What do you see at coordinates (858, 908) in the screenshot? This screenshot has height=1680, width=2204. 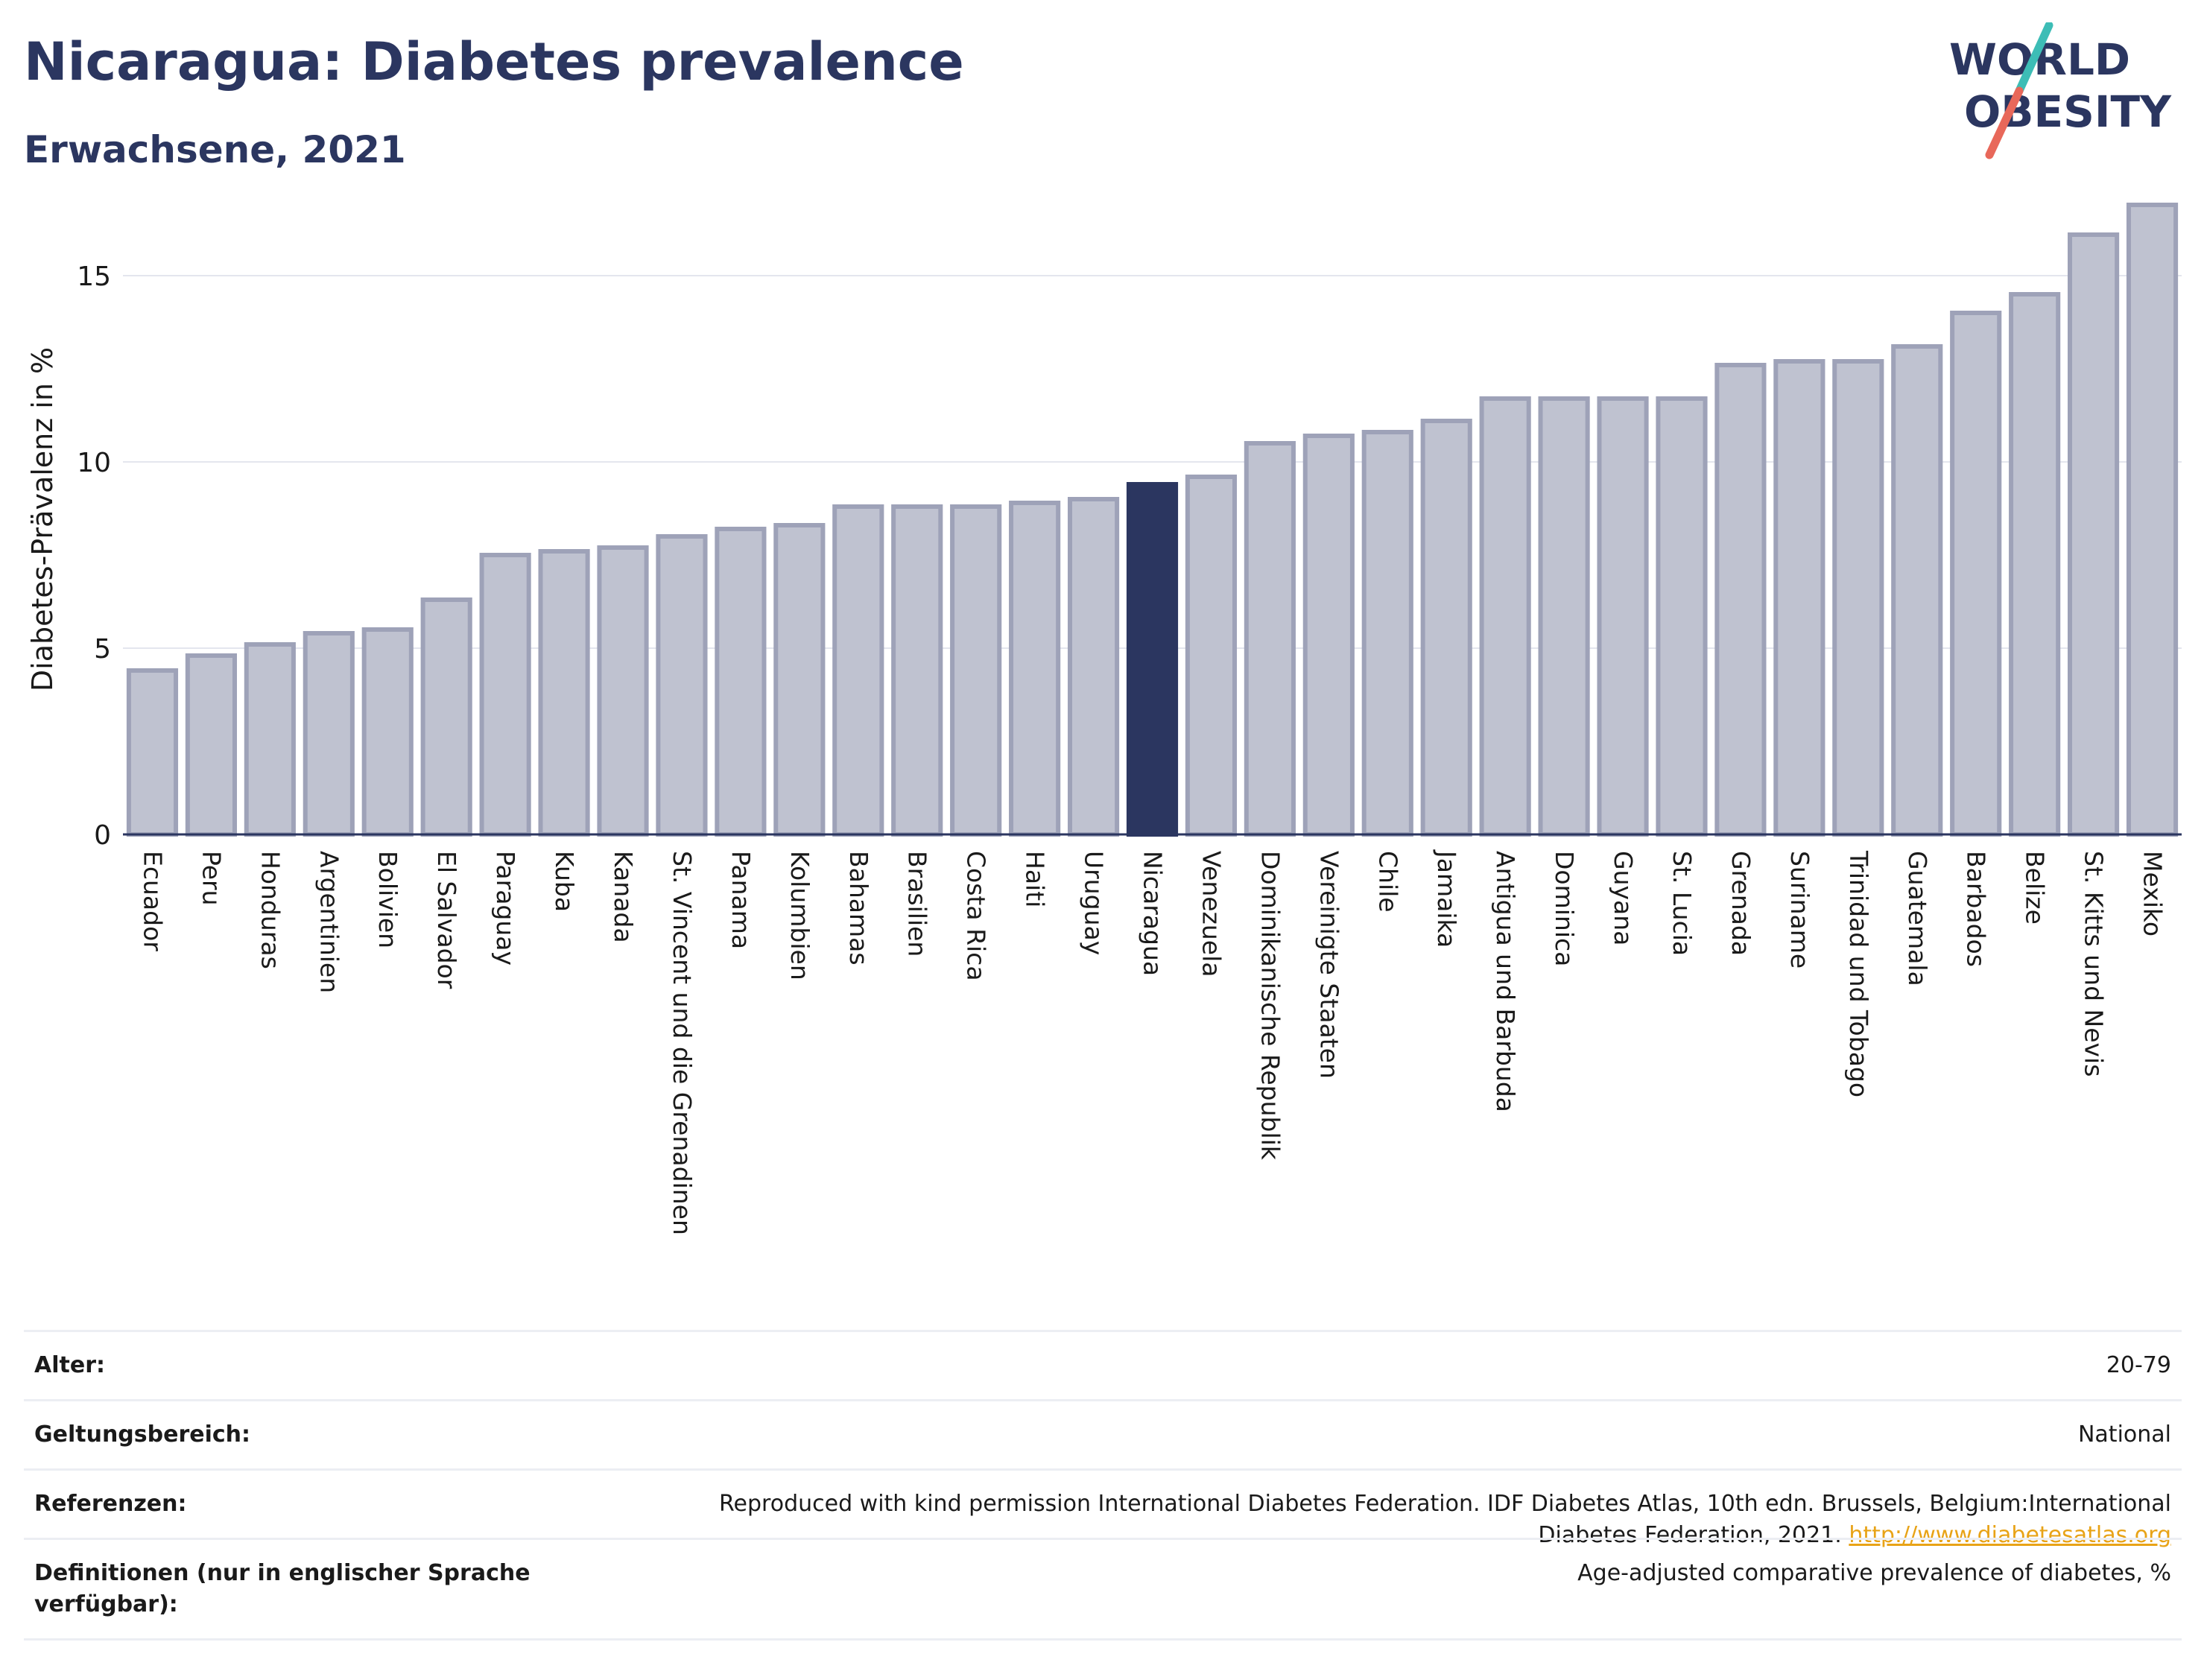 I see `x-tick-label: Bahamas` at bounding box center [858, 908].